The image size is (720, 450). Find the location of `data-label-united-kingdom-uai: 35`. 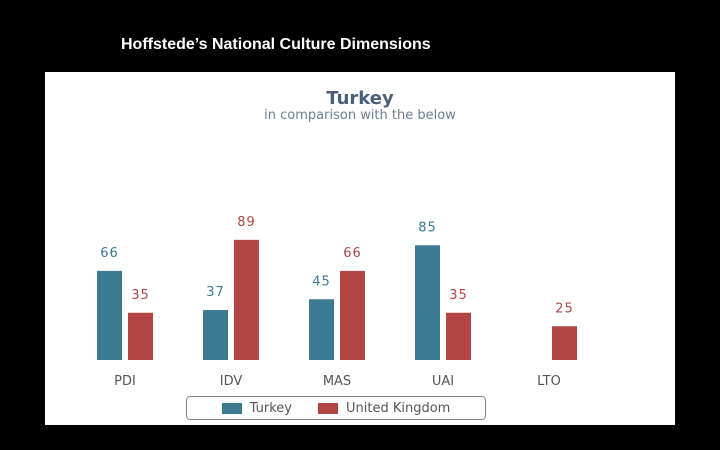

data-label-united-kingdom-uai: 35 is located at coordinates (458, 295).